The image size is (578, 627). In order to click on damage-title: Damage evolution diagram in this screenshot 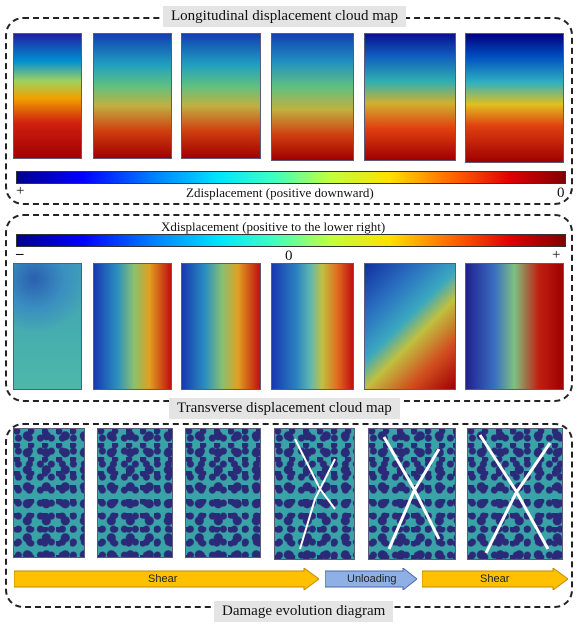, I will do `click(304, 611)`.